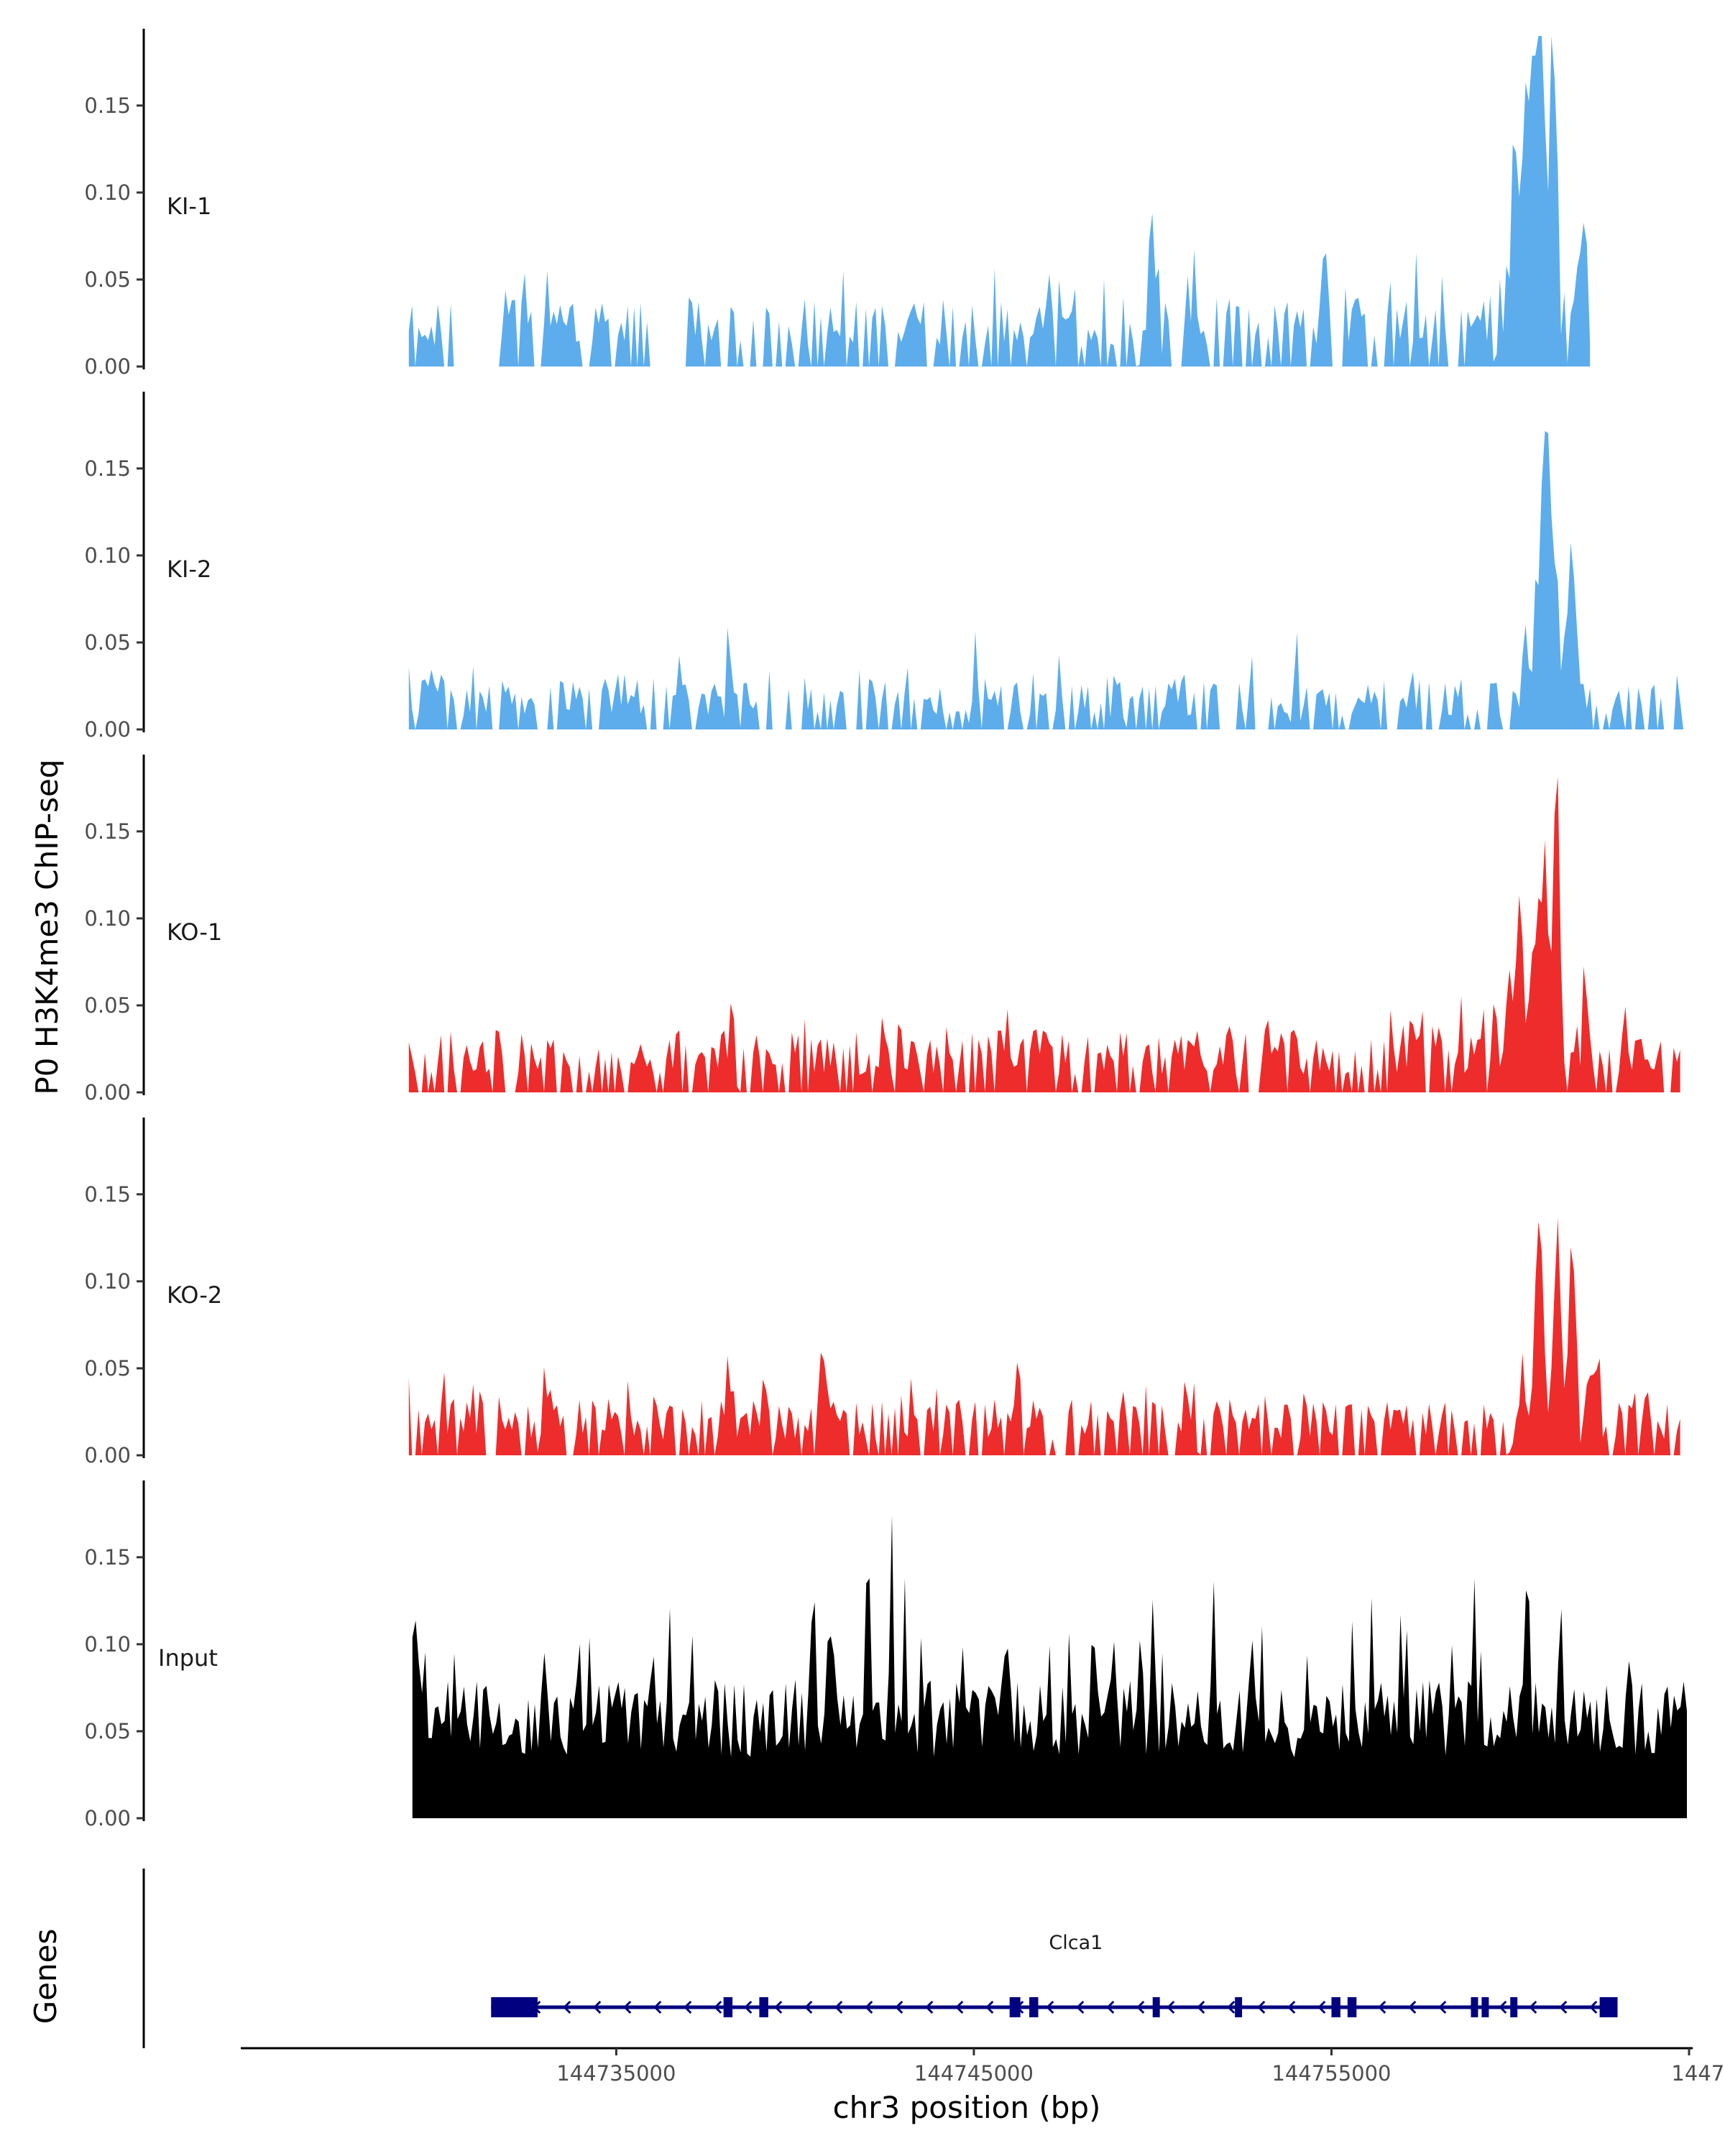 The height and width of the screenshot is (2156, 1725). What do you see at coordinates (45, 1977) in the screenshot?
I see `genes-axis-title: Genes` at bounding box center [45, 1977].